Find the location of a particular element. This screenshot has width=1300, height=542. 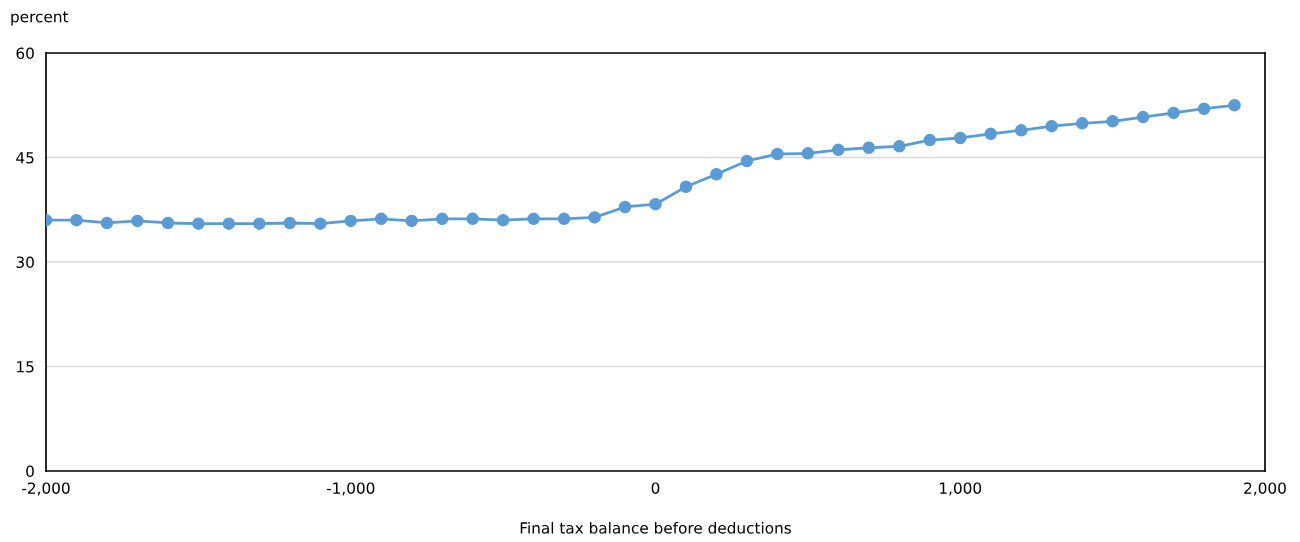

x-tick-label: -1,000 is located at coordinates (350, 489).